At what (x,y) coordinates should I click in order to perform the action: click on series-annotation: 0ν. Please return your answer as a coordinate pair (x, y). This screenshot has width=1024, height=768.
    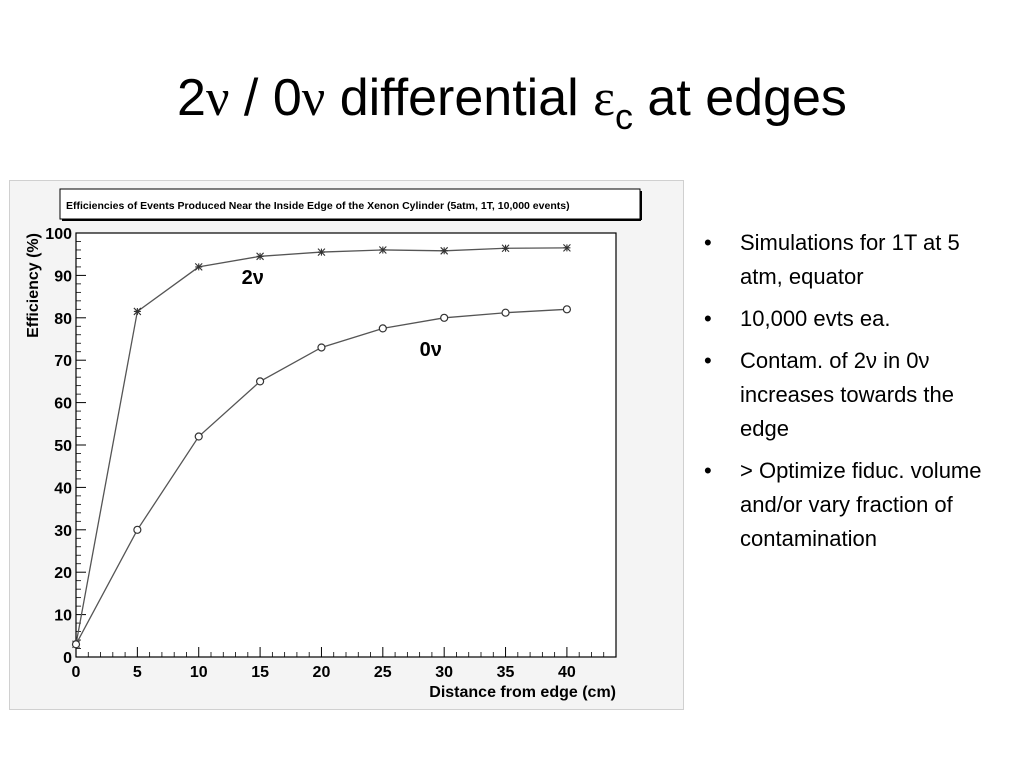
    Looking at the image, I should click on (431, 350).